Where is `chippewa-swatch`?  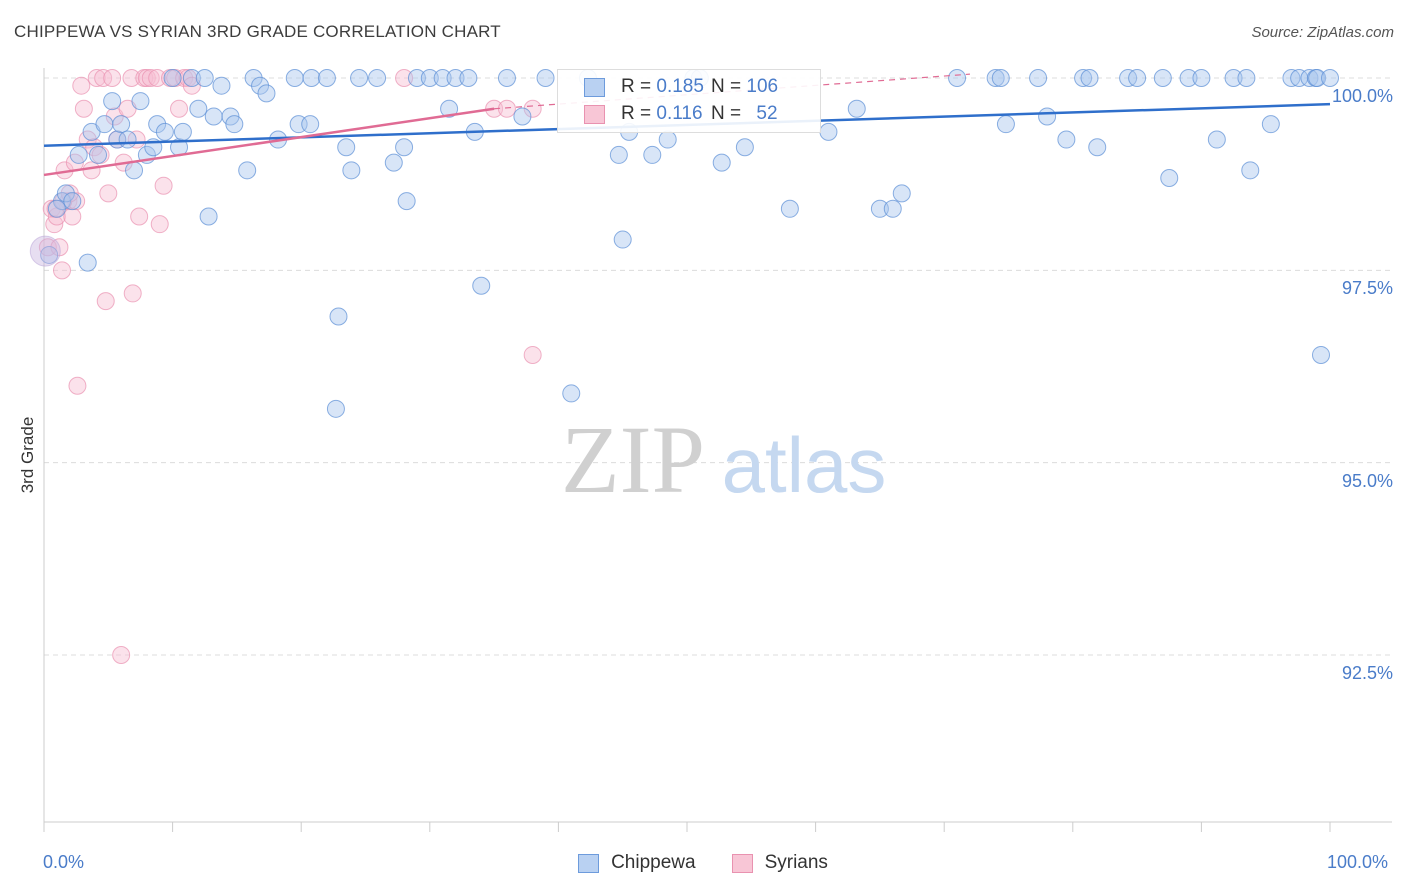
chippewa-swatch is located at coordinates (594, 87).